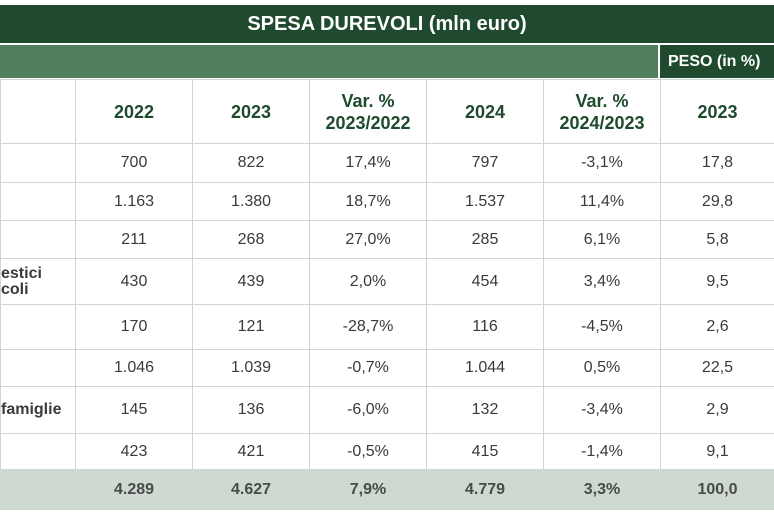 Image resolution: width=774 pixels, height=516 pixels. What do you see at coordinates (368, 451) in the screenshot?
I see `table-cell: -0,5%` at bounding box center [368, 451].